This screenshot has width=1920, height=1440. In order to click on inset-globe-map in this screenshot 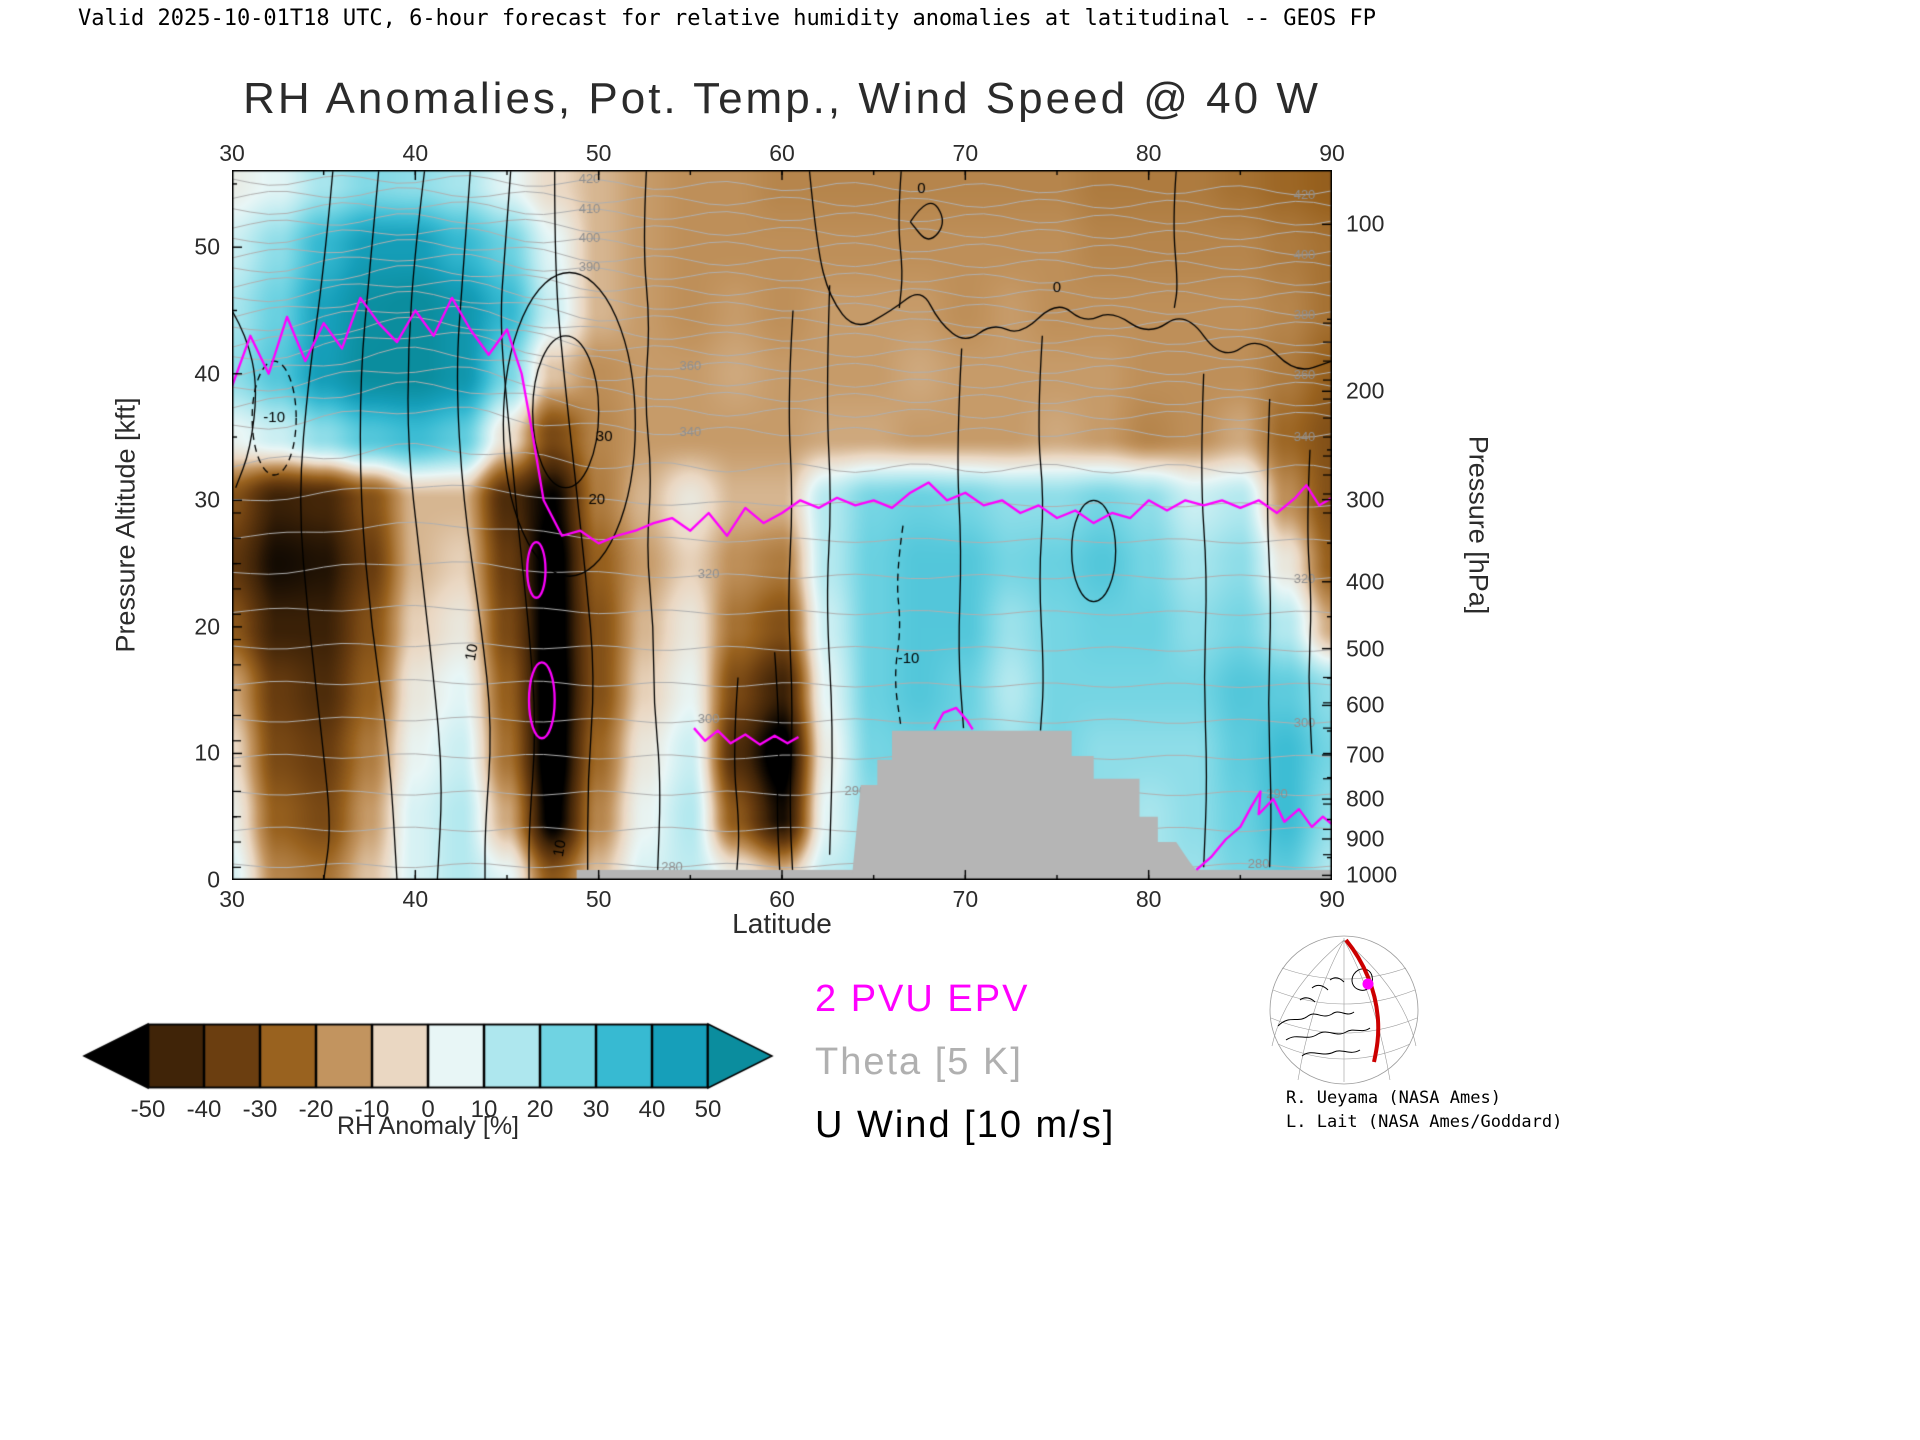, I will do `click(1344, 1010)`.